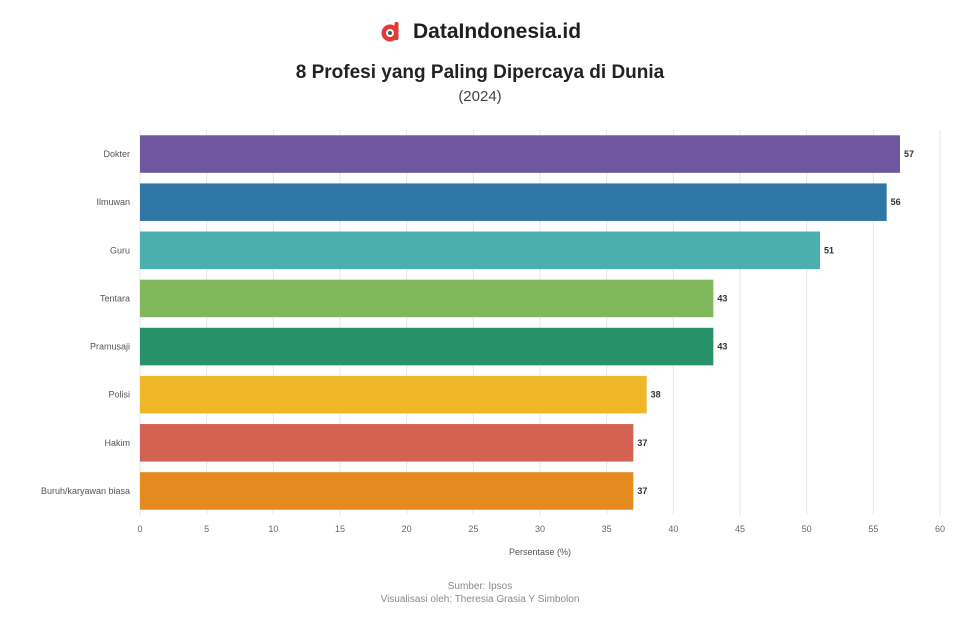 The image size is (960, 620). What do you see at coordinates (85, 491) in the screenshot?
I see `category-label: Buruh/karyawan biasa` at bounding box center [85, 491].